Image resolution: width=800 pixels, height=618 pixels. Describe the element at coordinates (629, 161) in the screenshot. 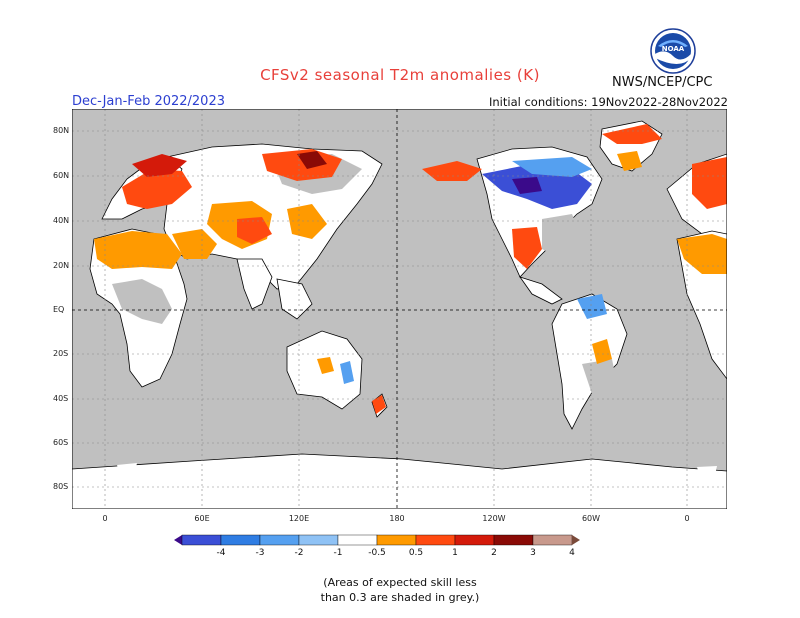

I see `orange-greenland-south` at that location.